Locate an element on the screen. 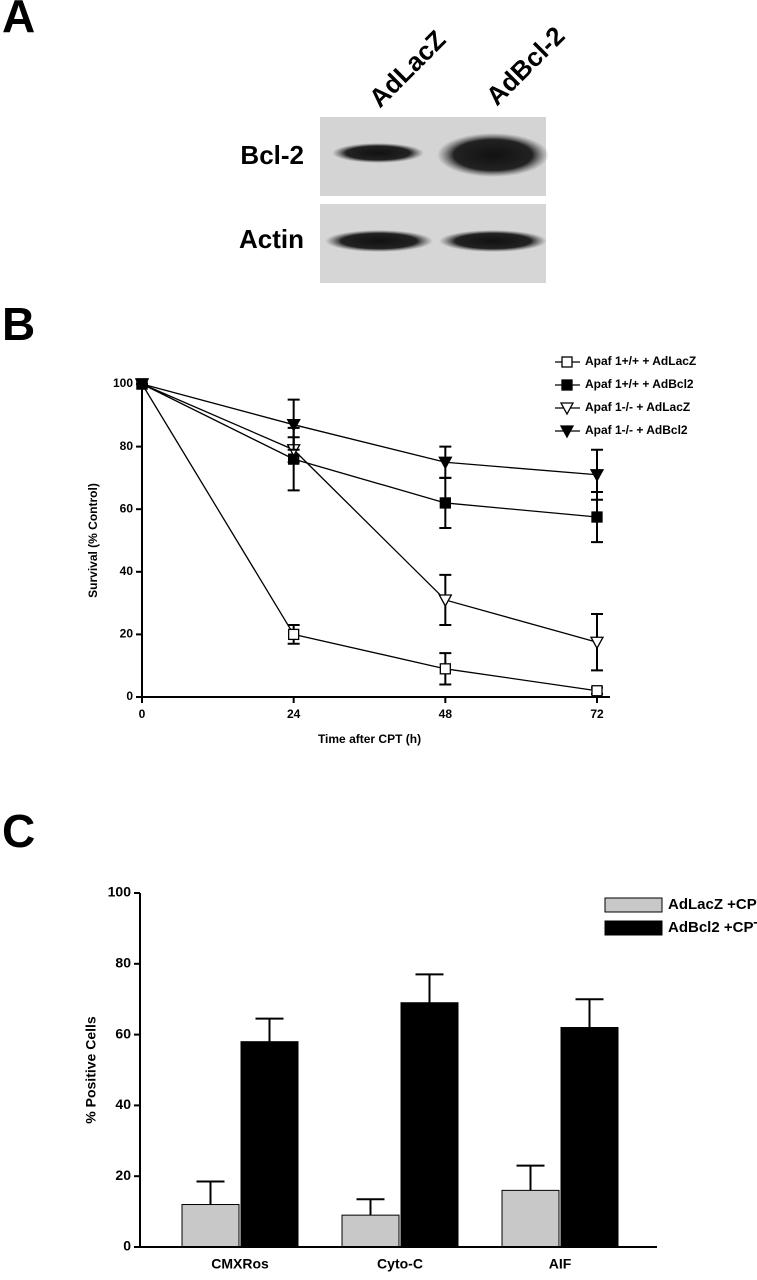 The image size is (757, 1280). legend-label: AdBcl2 +CPT is located at coordinates (712, 927).